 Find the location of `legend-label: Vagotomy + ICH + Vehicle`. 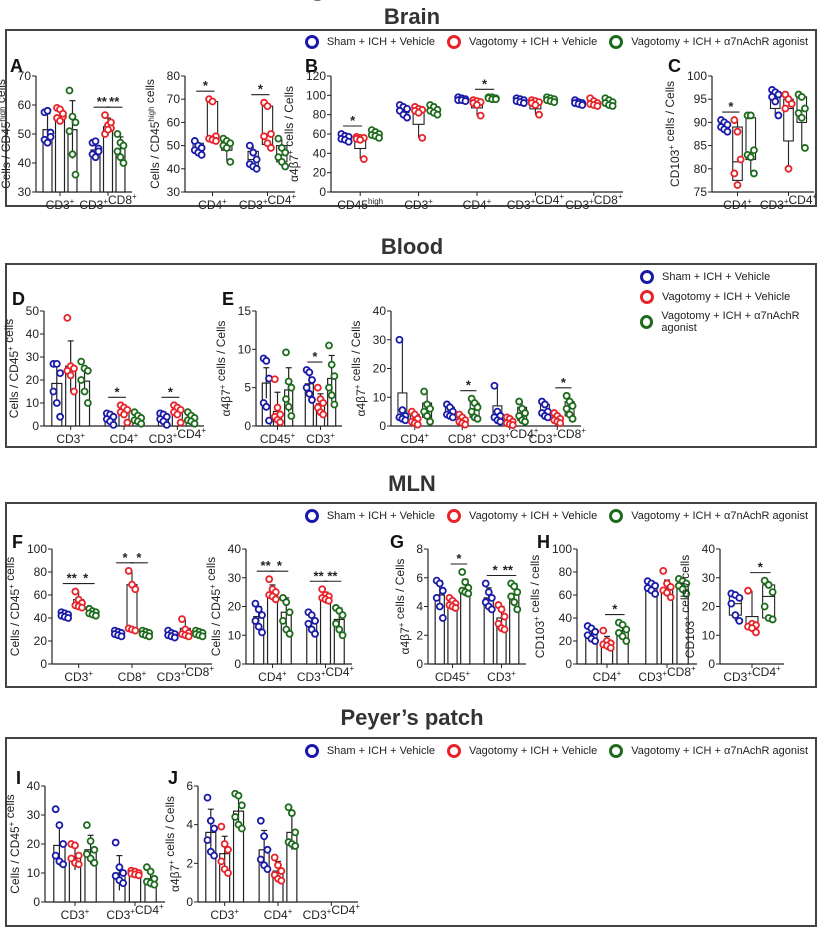

legend-label: Vagotomy + ICH + Vehicle is located at coordinates (533, 751).